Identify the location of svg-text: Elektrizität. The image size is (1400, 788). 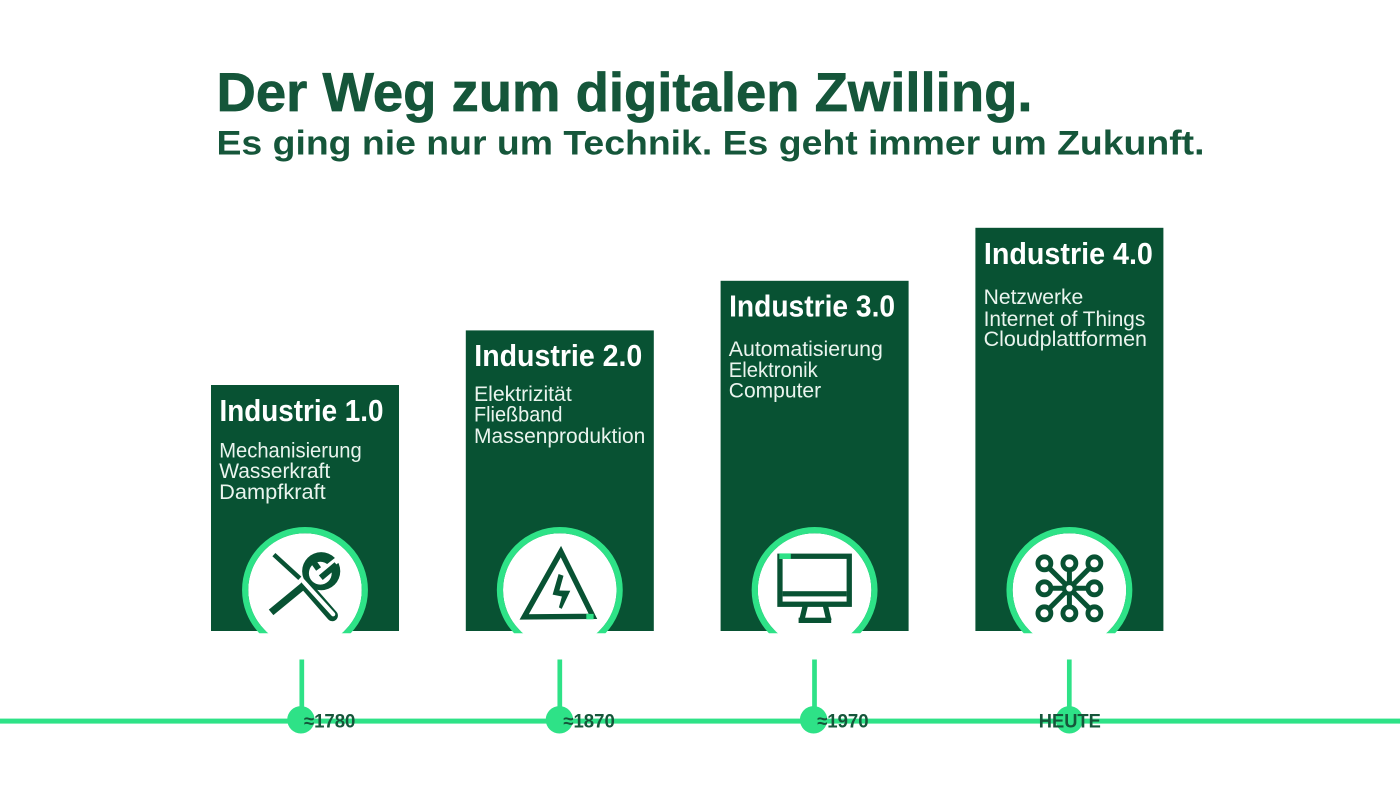
(523, 394).